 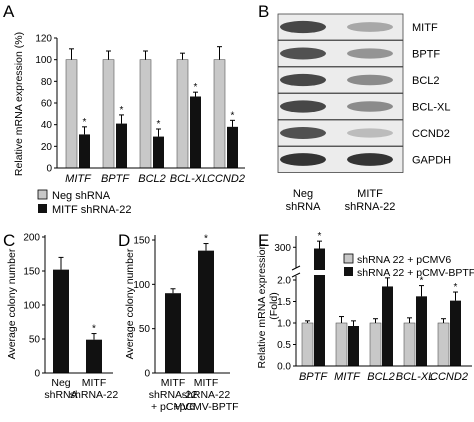 I want to click on blot-lane-1-line1: Neg, so click(x=303, y=194).